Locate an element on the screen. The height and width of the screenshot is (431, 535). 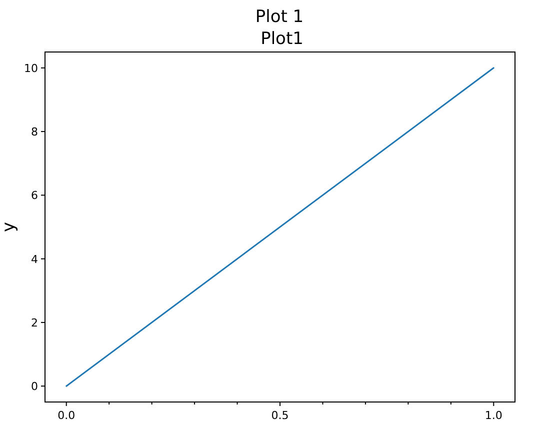
x-tick-label: 0.0 is located at coordinates (67, 415).